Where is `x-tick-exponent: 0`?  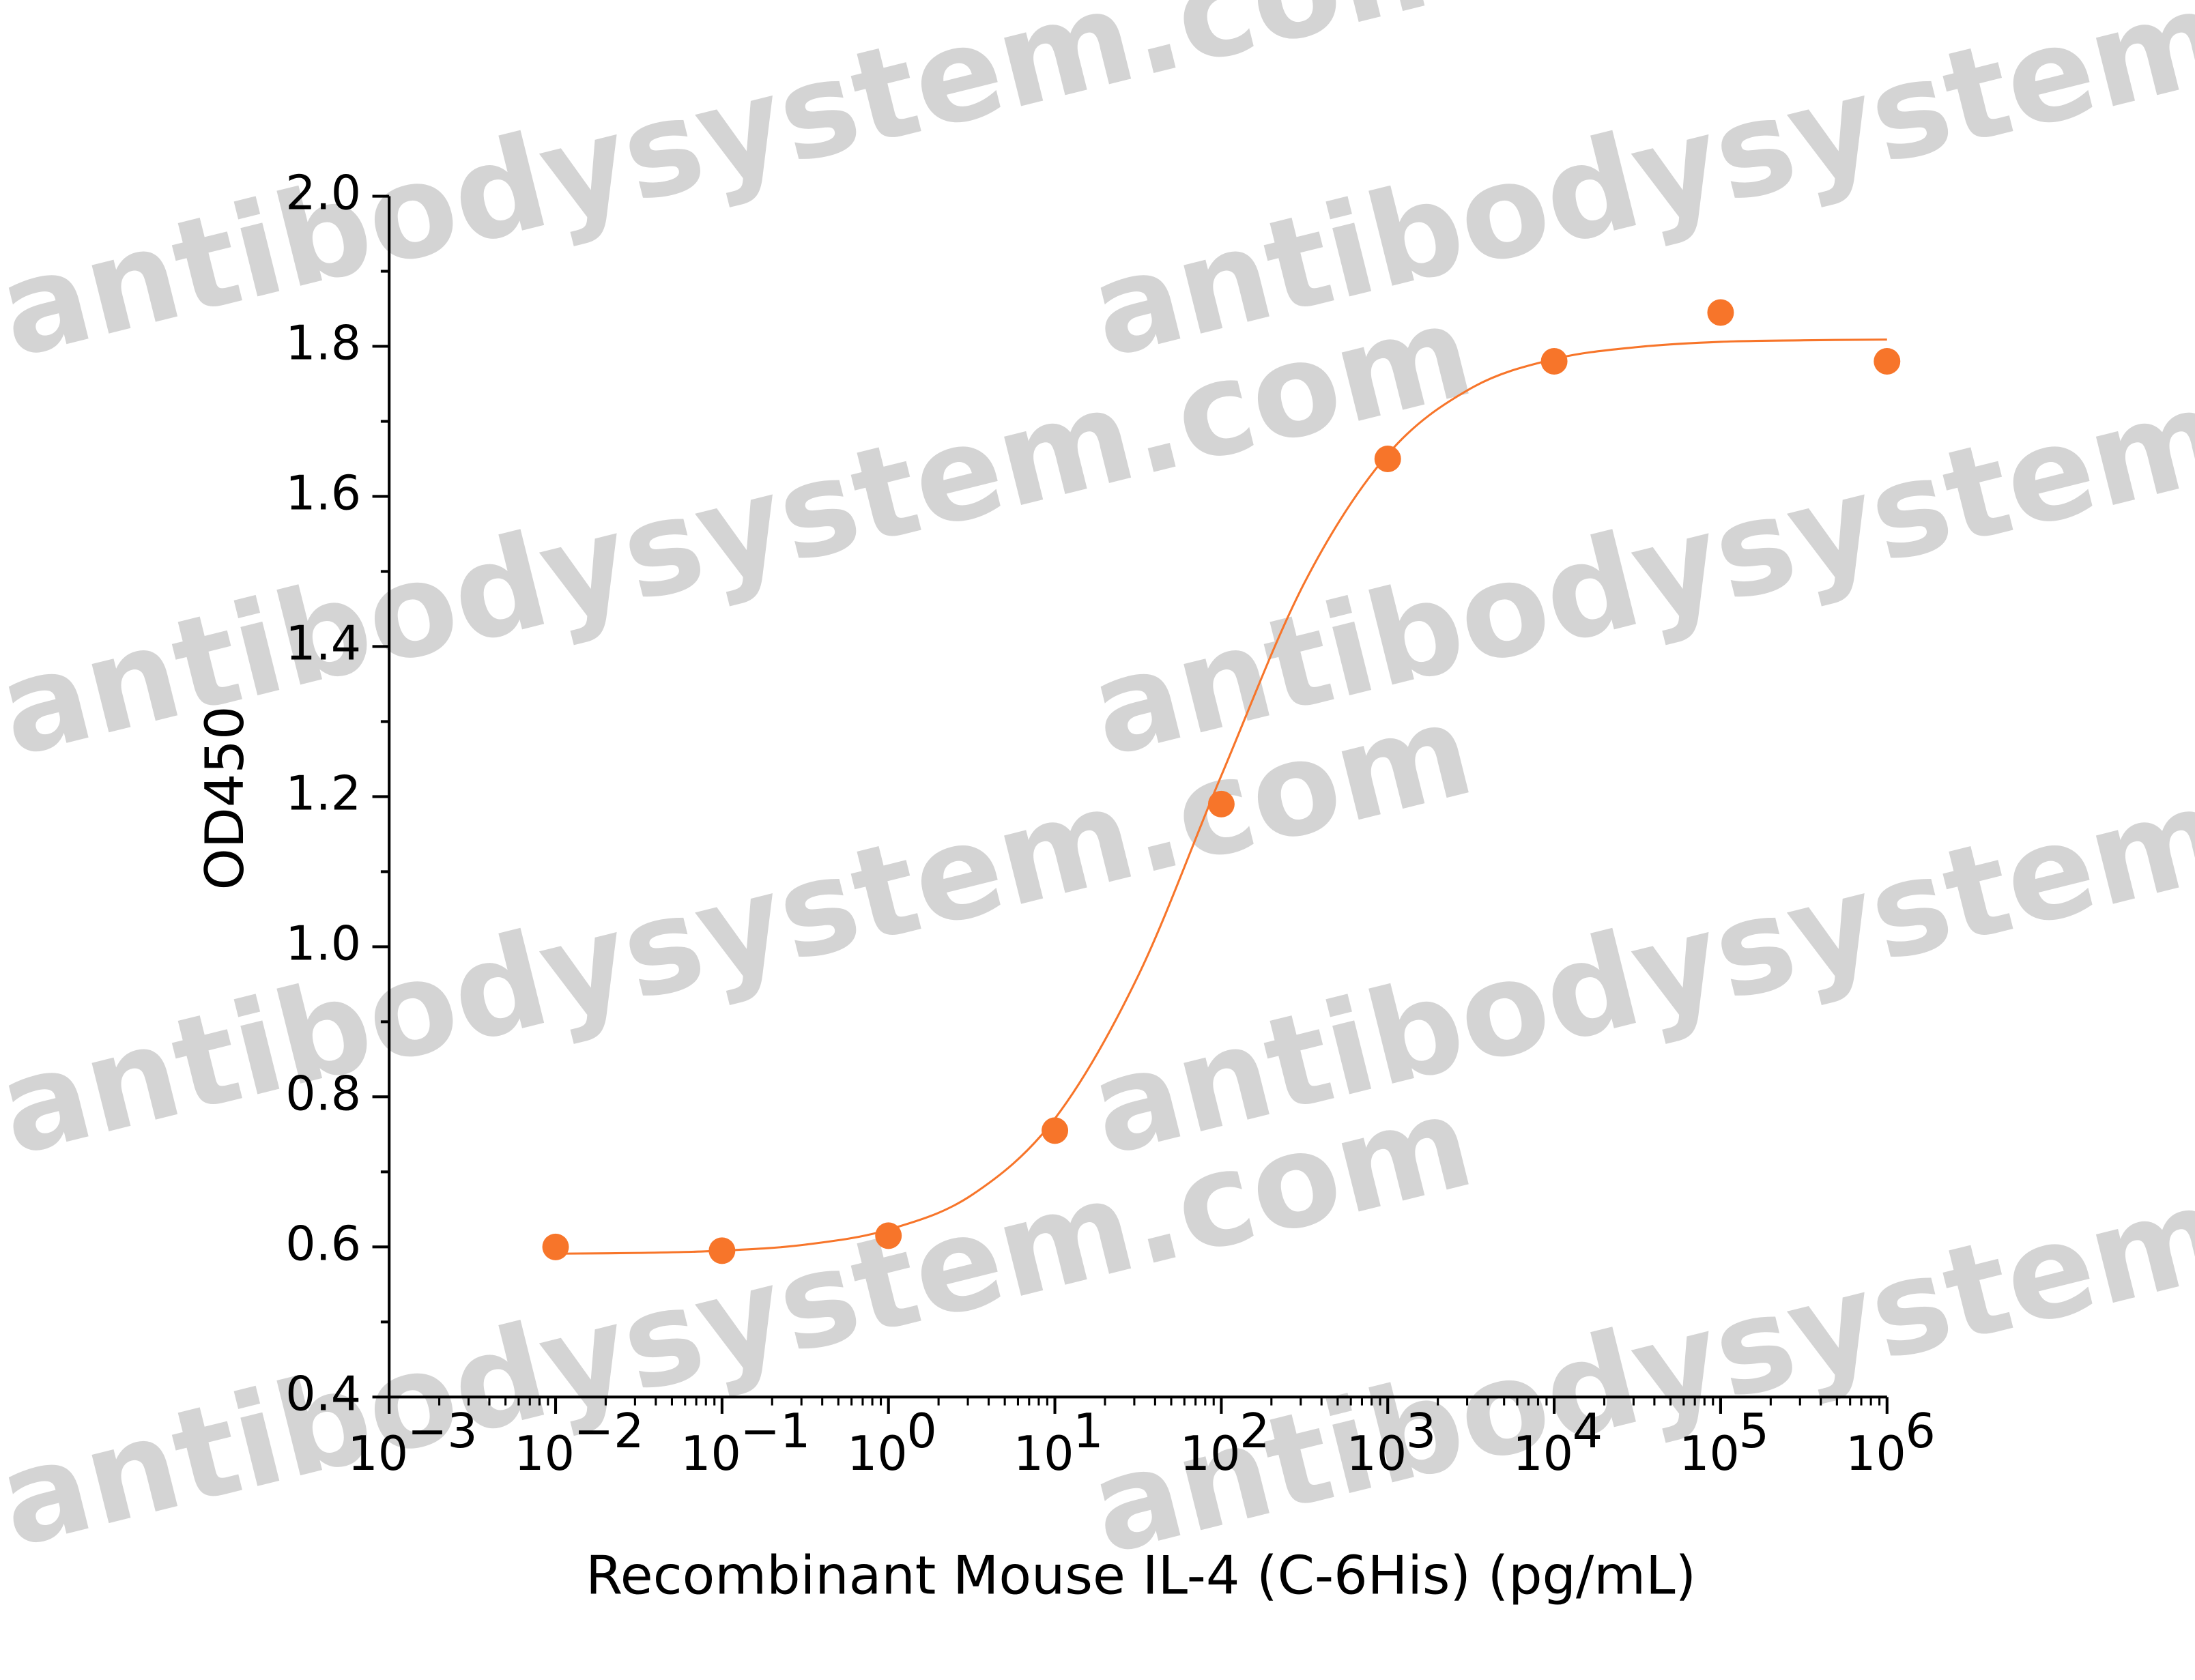
x-tick-exponent: 0 is located at coordinates (921, 1431).